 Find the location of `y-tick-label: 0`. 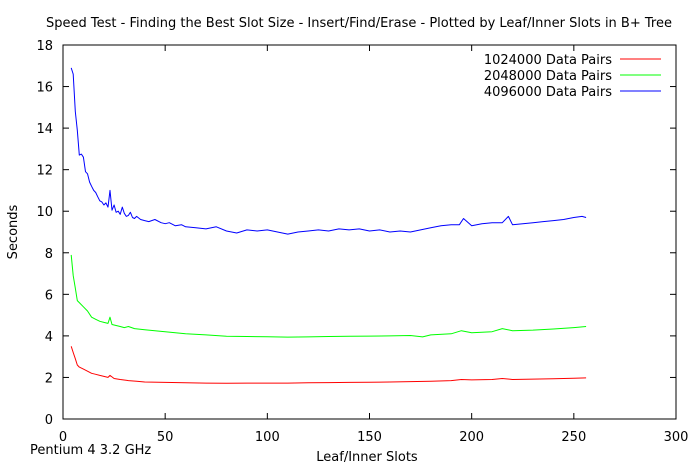

y-tick-label: 0 is located at coordinates (49, 420).